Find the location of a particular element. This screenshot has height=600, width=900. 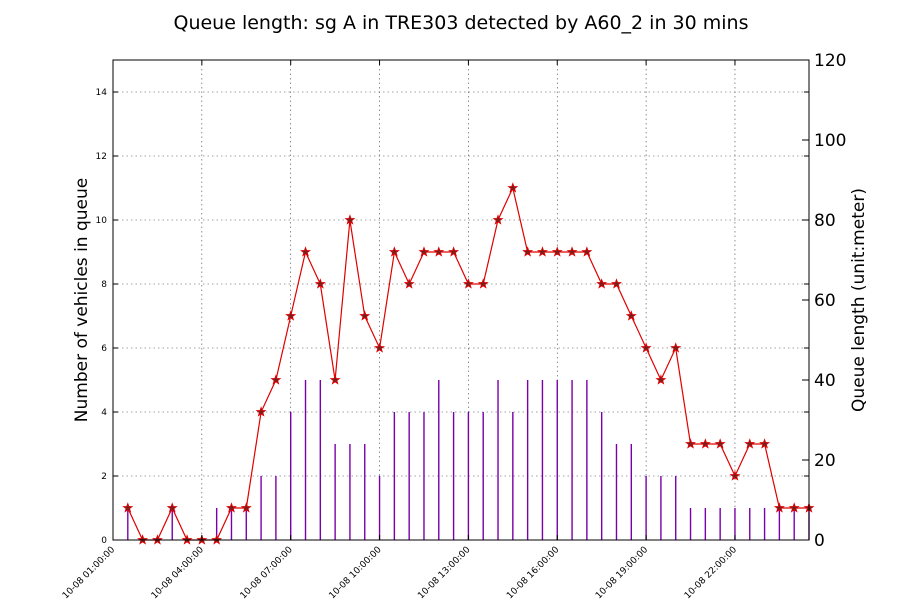

right-tick-label: 100 is located at coordinates (830, 141).